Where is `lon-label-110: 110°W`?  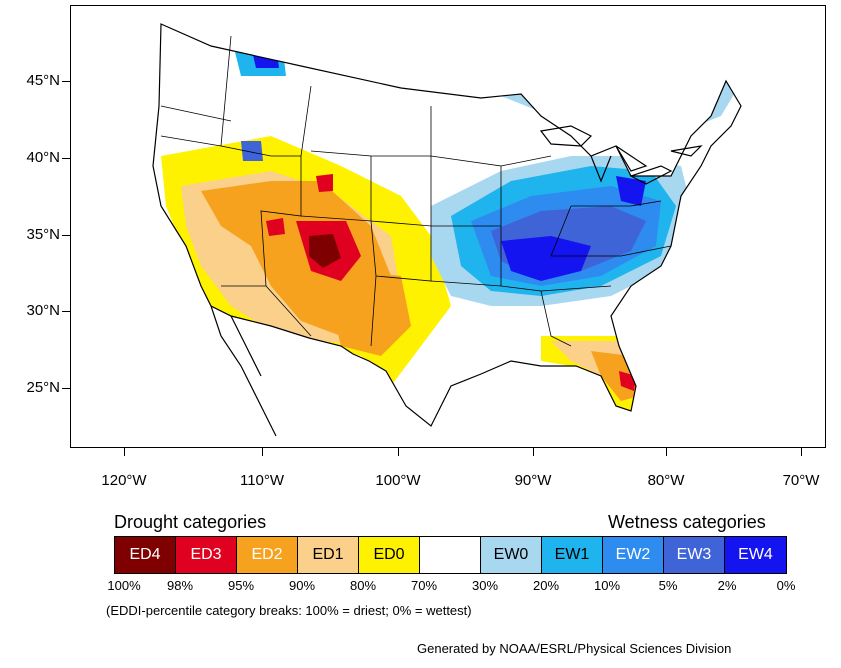
lon-label-110: 110°W is located at coordinates (262, 480).